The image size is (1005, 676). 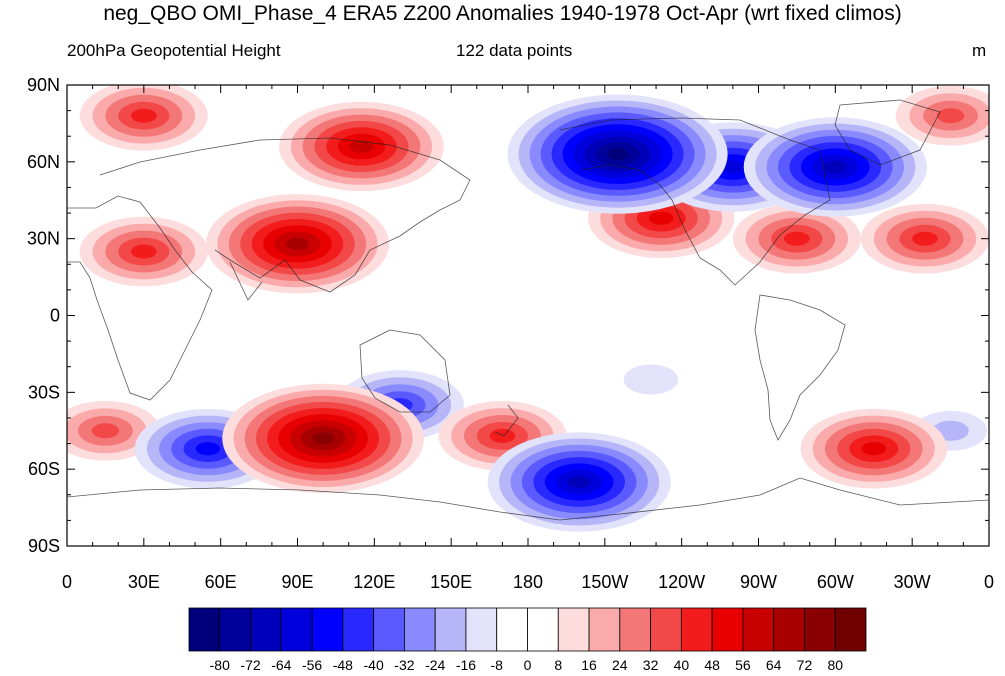 I want to click on lon-tick-label: 60W, so click(x=835, y=582).